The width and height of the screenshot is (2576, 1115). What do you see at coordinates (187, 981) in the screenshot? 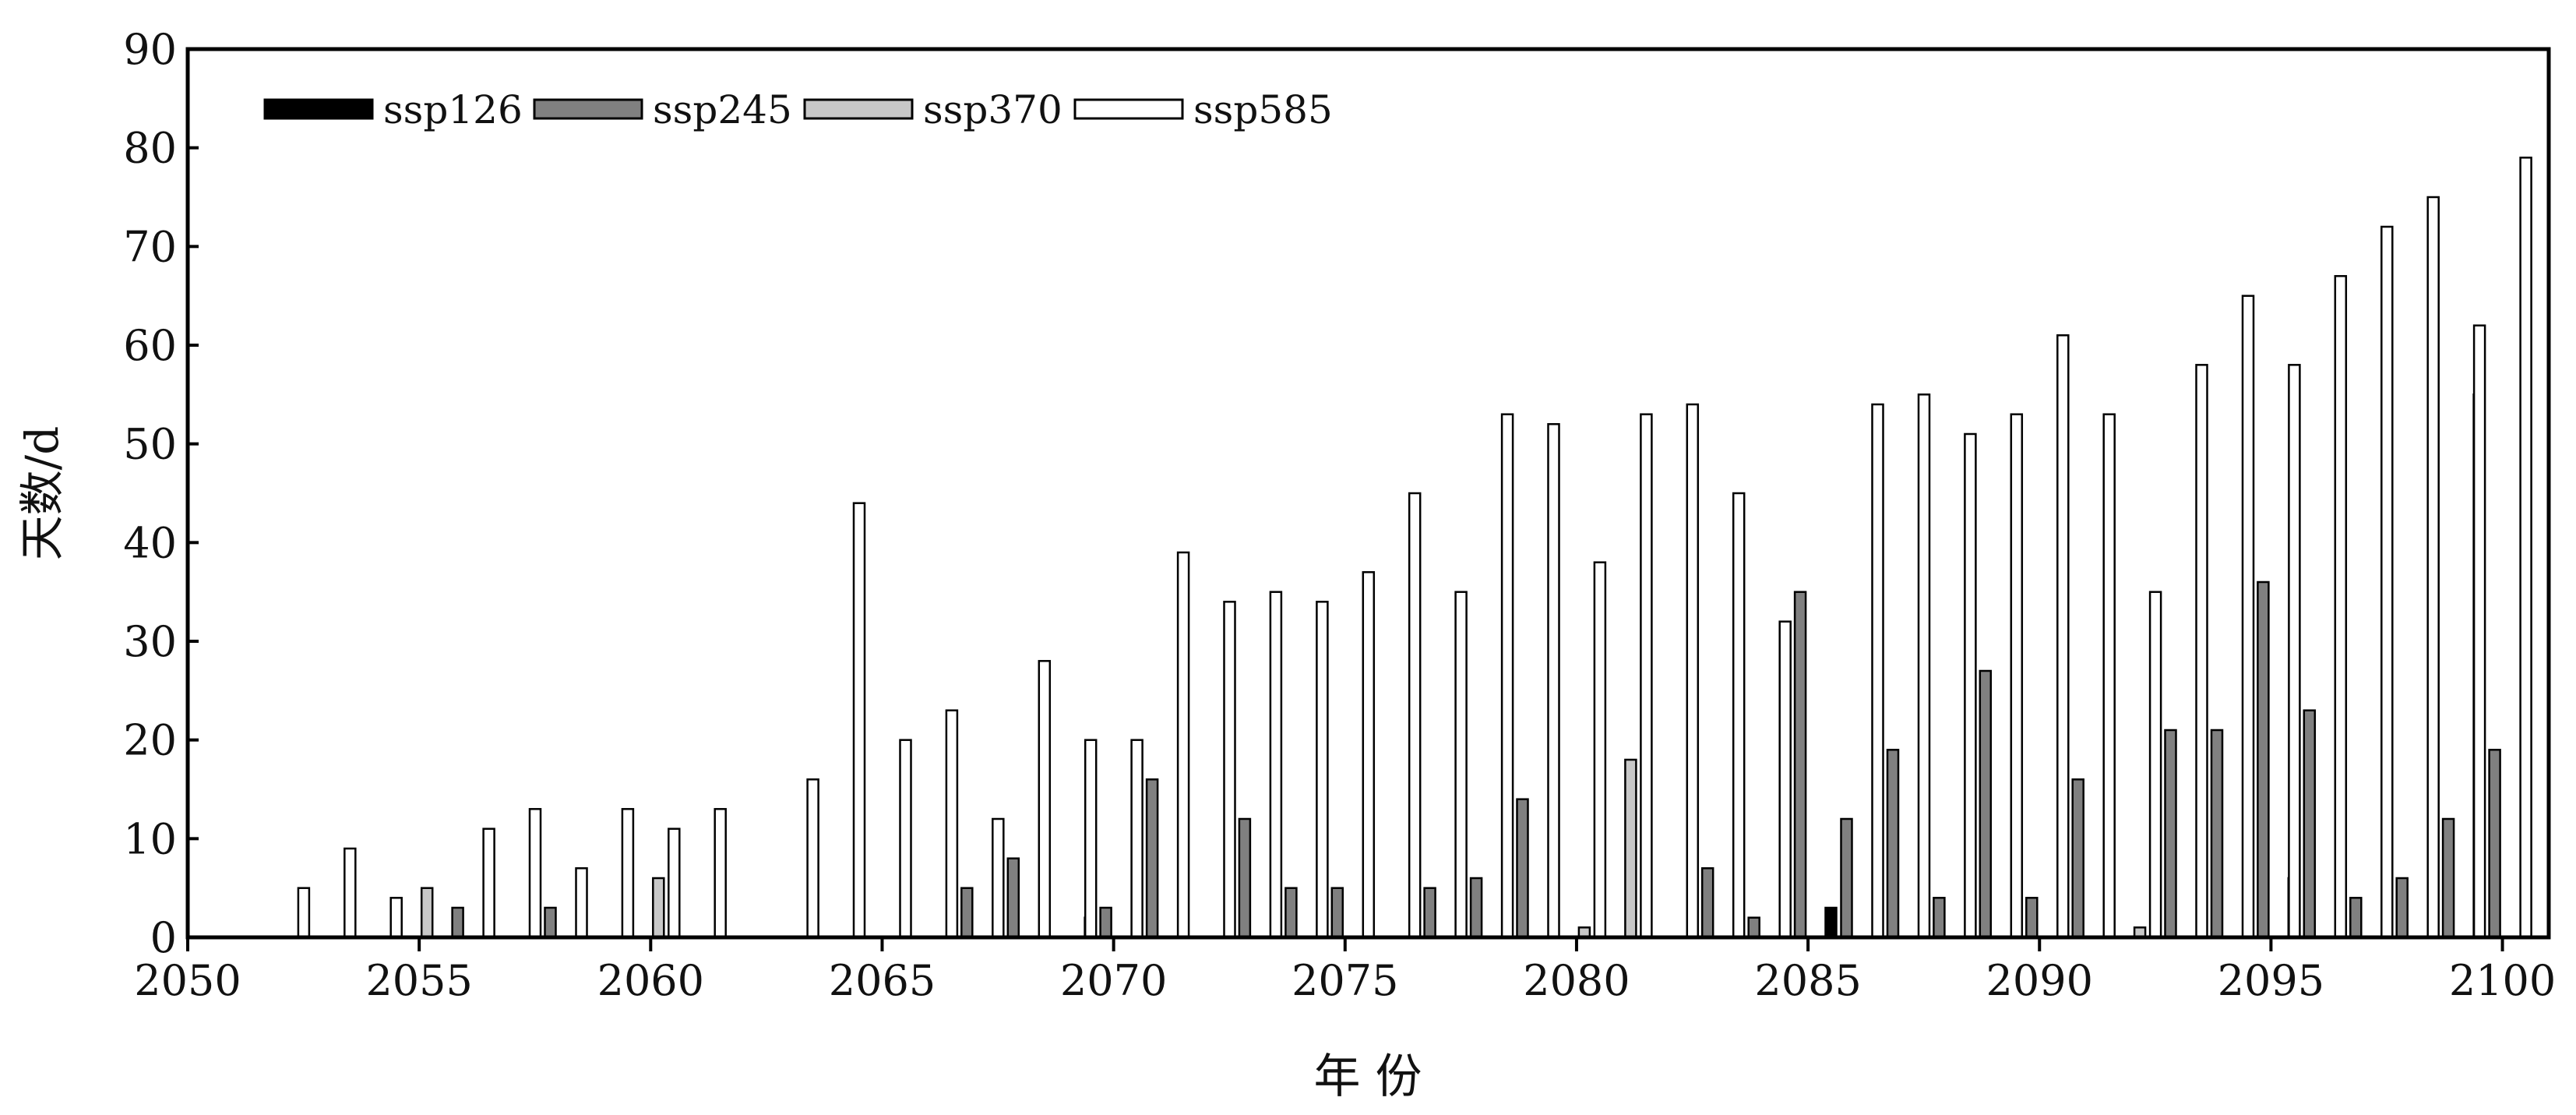
I see `x-tick-label: 2050` at bounding box center [187, 981].